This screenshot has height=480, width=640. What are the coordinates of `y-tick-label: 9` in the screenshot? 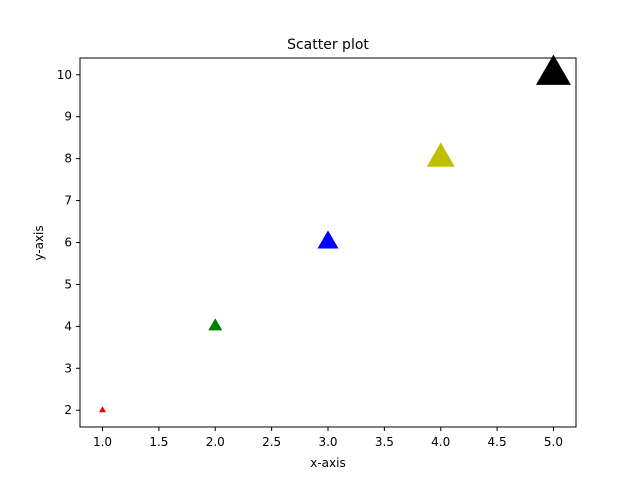 It's located at (68, 117).